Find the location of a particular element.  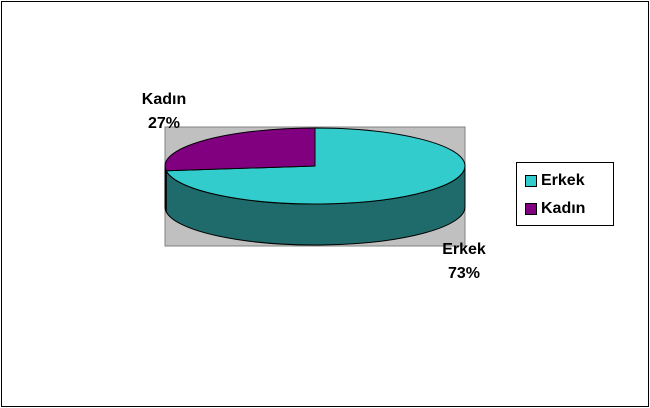

kadin-percent: 27% is located at coordinates (164, 123).